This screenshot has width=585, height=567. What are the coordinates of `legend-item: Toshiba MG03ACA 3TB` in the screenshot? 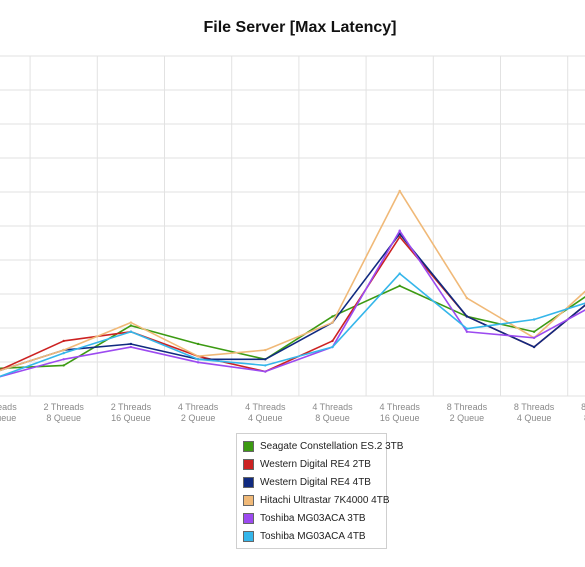 It's located at (314, 518).